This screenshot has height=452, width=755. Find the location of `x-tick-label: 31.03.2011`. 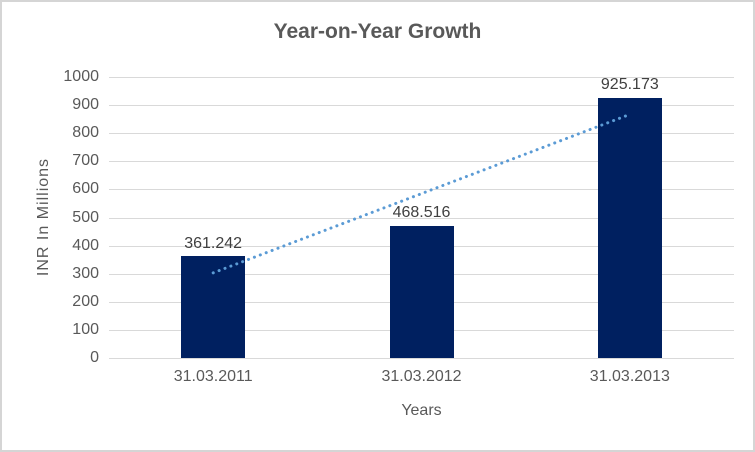

x-tick-label: 31.03.2011 is located at coordinates (213, 376).